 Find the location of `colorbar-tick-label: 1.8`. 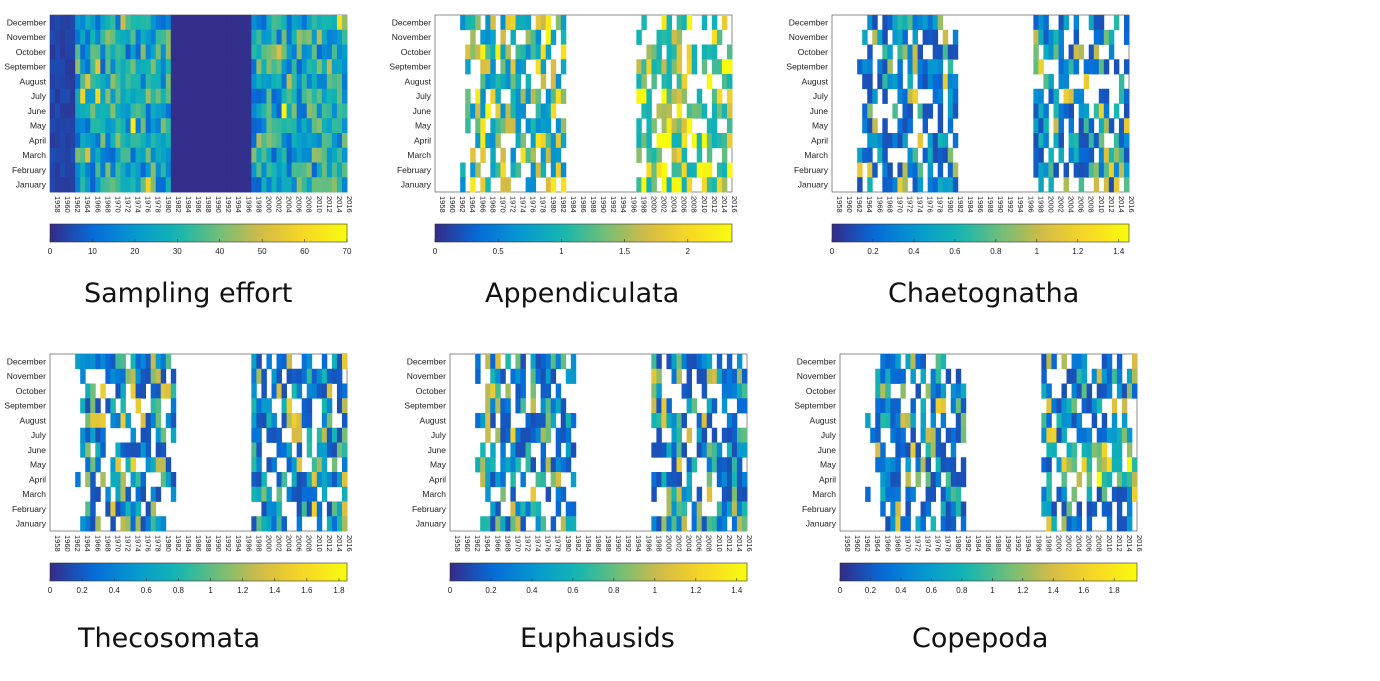

colorbar-tick-label: 1.8 is located at coordinates (339, 590).